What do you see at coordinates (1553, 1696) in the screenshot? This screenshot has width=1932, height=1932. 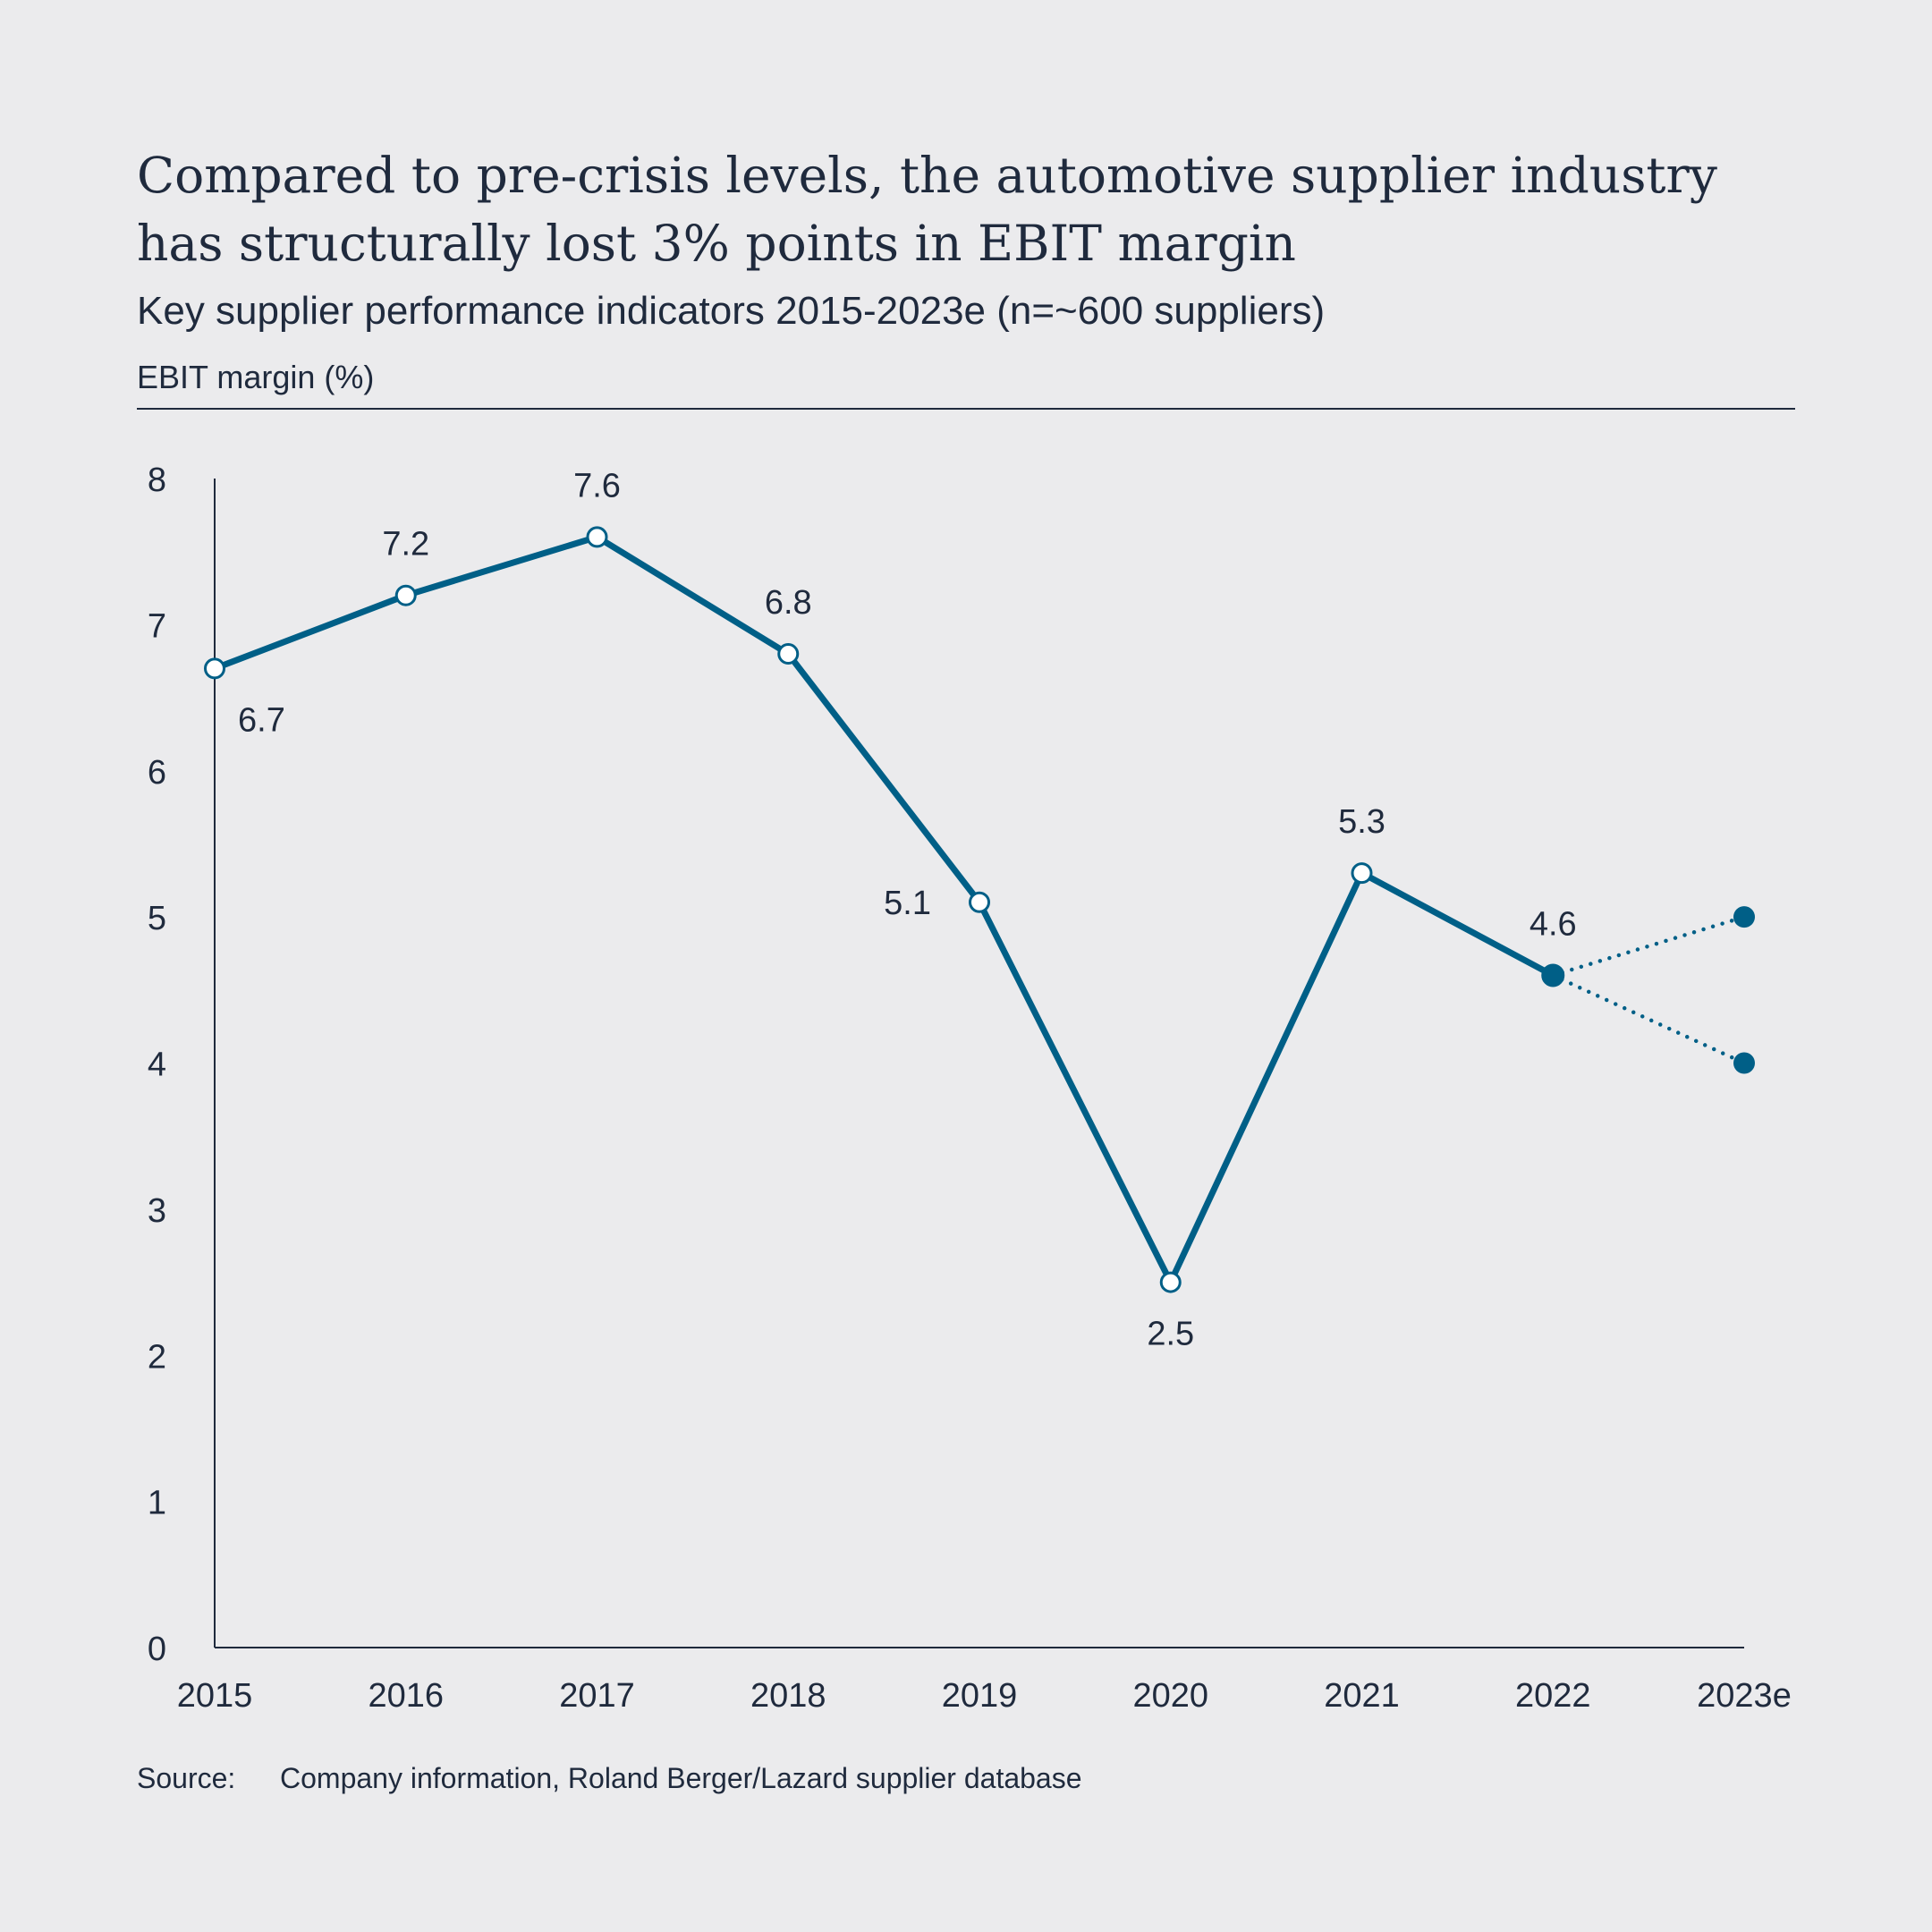 I see `x-tick-label: 2022` at bounding box center [1553, 1696].